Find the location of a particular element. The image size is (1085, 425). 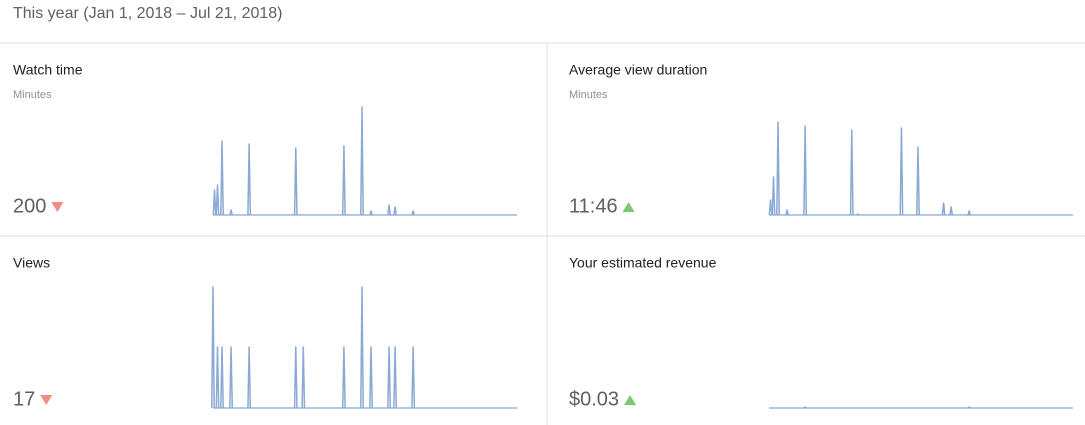

card-title: Views is located at coordinates (31, 263).